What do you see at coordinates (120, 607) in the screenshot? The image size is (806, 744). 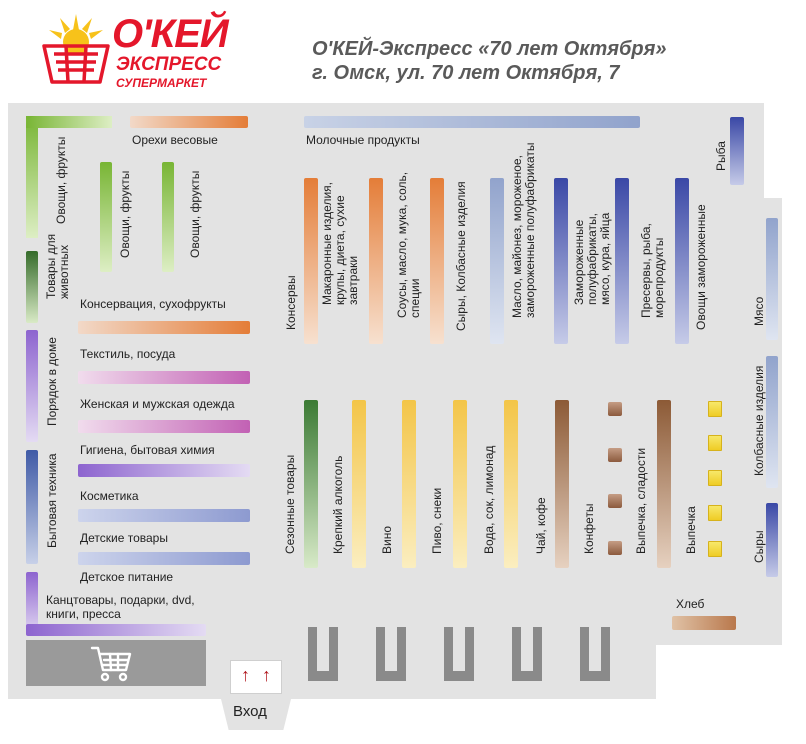 I see `label-stationery: Канцтовары, подарки, dvd, книги, пресса` at bounding box center [120, 607].